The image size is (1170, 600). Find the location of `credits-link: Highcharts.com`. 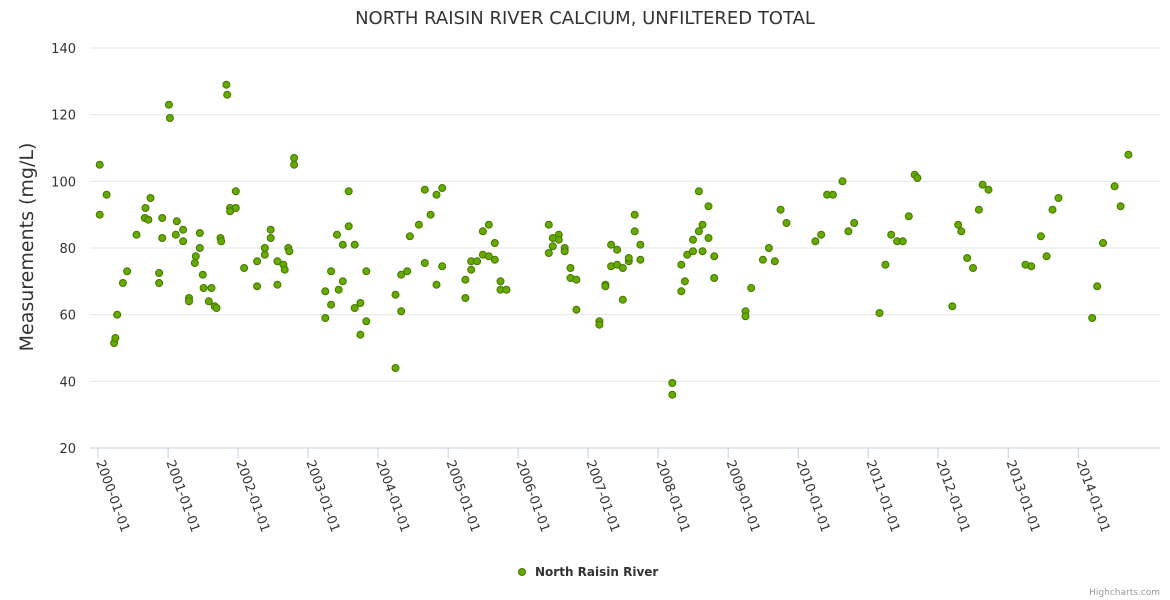

credits-link: Highcharts.com is located at coordinates (1124, 593).